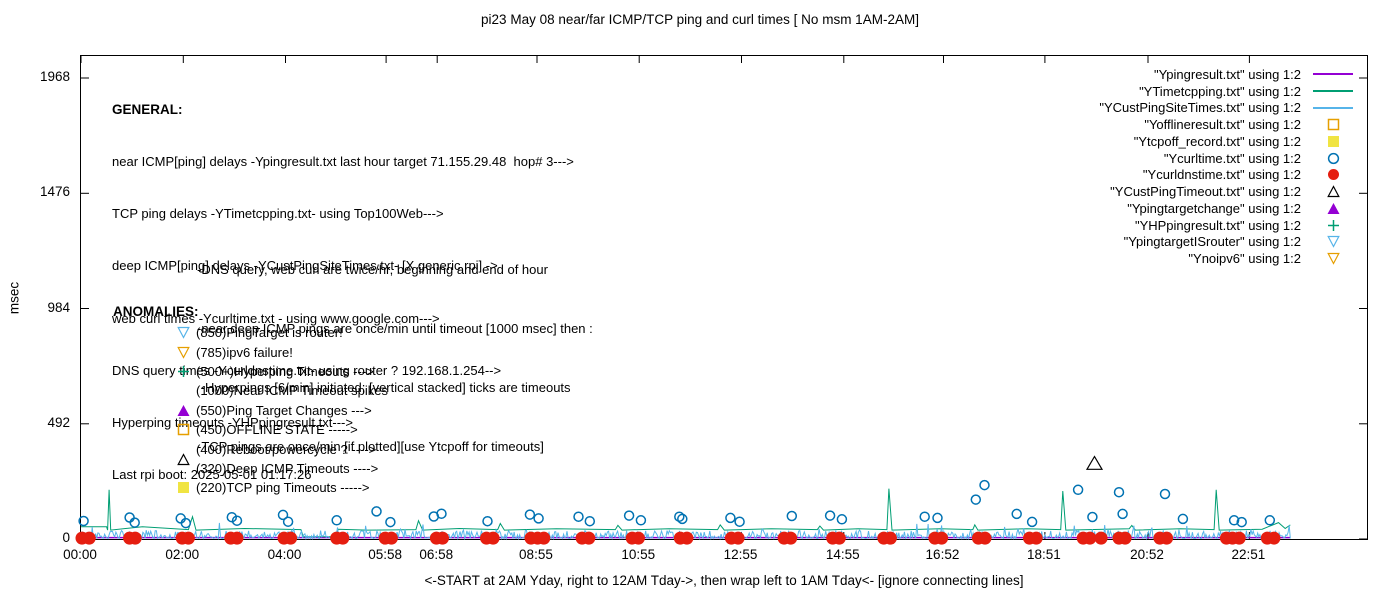 The width and height of the screenshot is (1400, 600). Describe the element at coordinates (1248, 554) in the screenshot. I see `x-tick-label: 22:51` at that location.